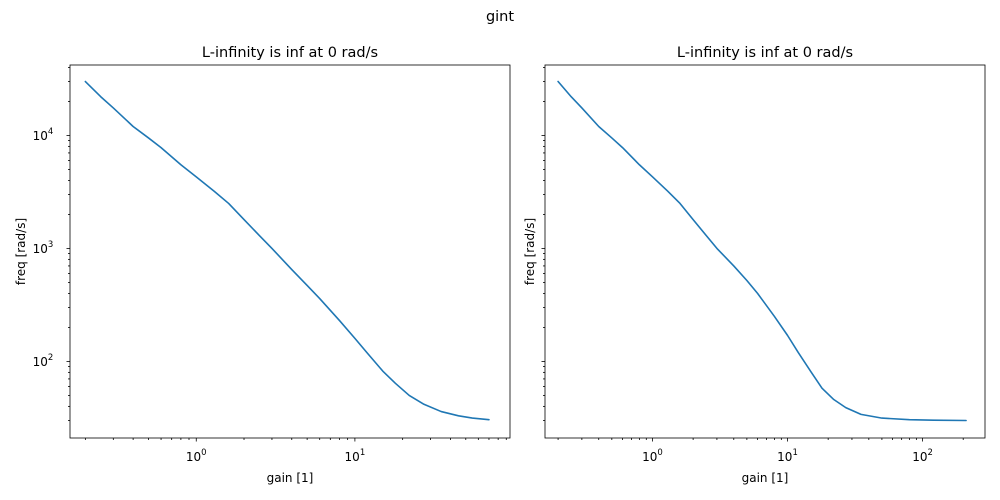  Describe the element at coordinates (21, 251) in the screenshot. I see `y-axis-label-left: freq [rad/s]` at that location.